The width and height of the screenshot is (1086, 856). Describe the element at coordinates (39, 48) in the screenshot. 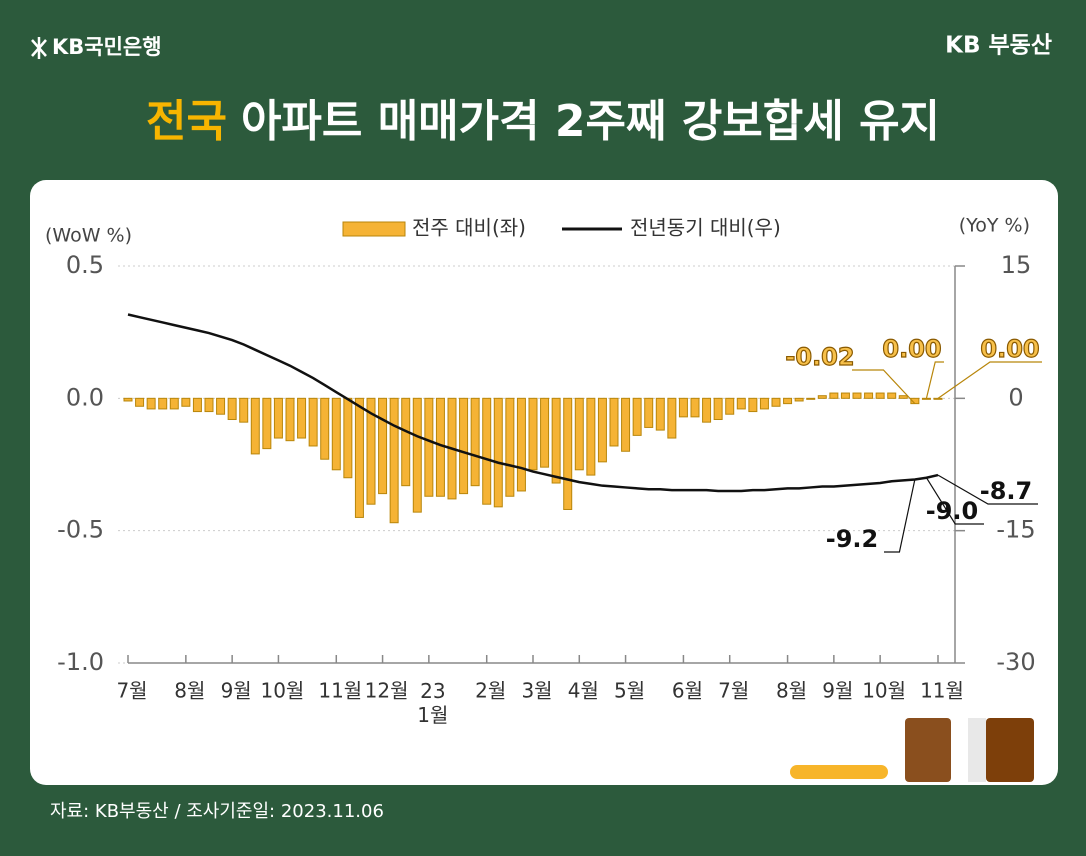

I see `logo-icon` at that location.